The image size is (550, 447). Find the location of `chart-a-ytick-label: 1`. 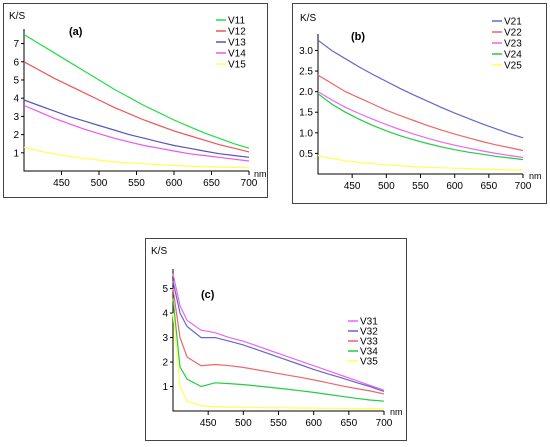

chart-a-ytick-label: 1 is located at coordinates (16, 153).